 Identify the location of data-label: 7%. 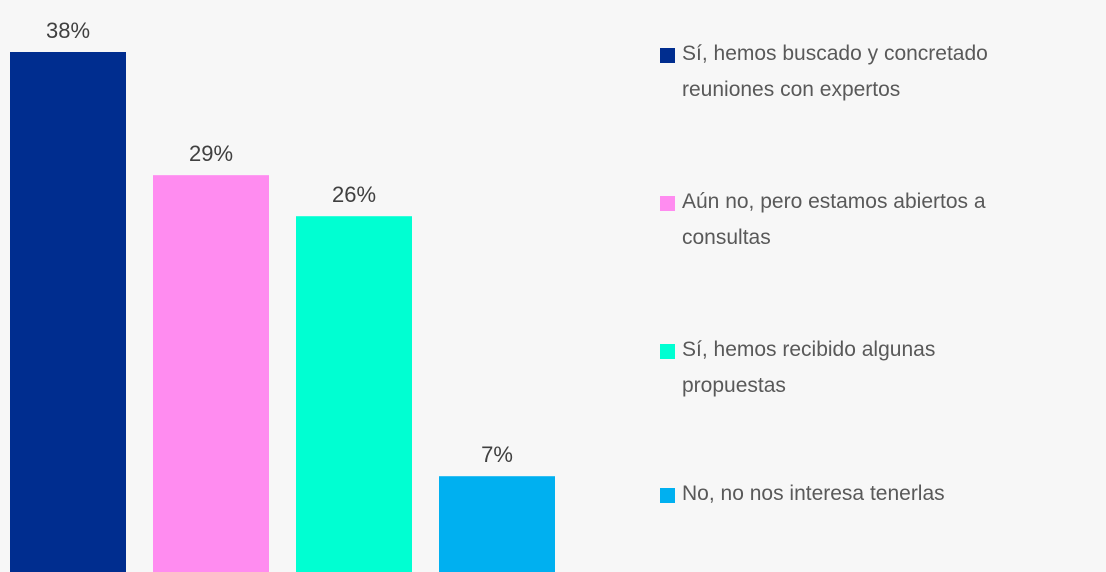
(497, 454).